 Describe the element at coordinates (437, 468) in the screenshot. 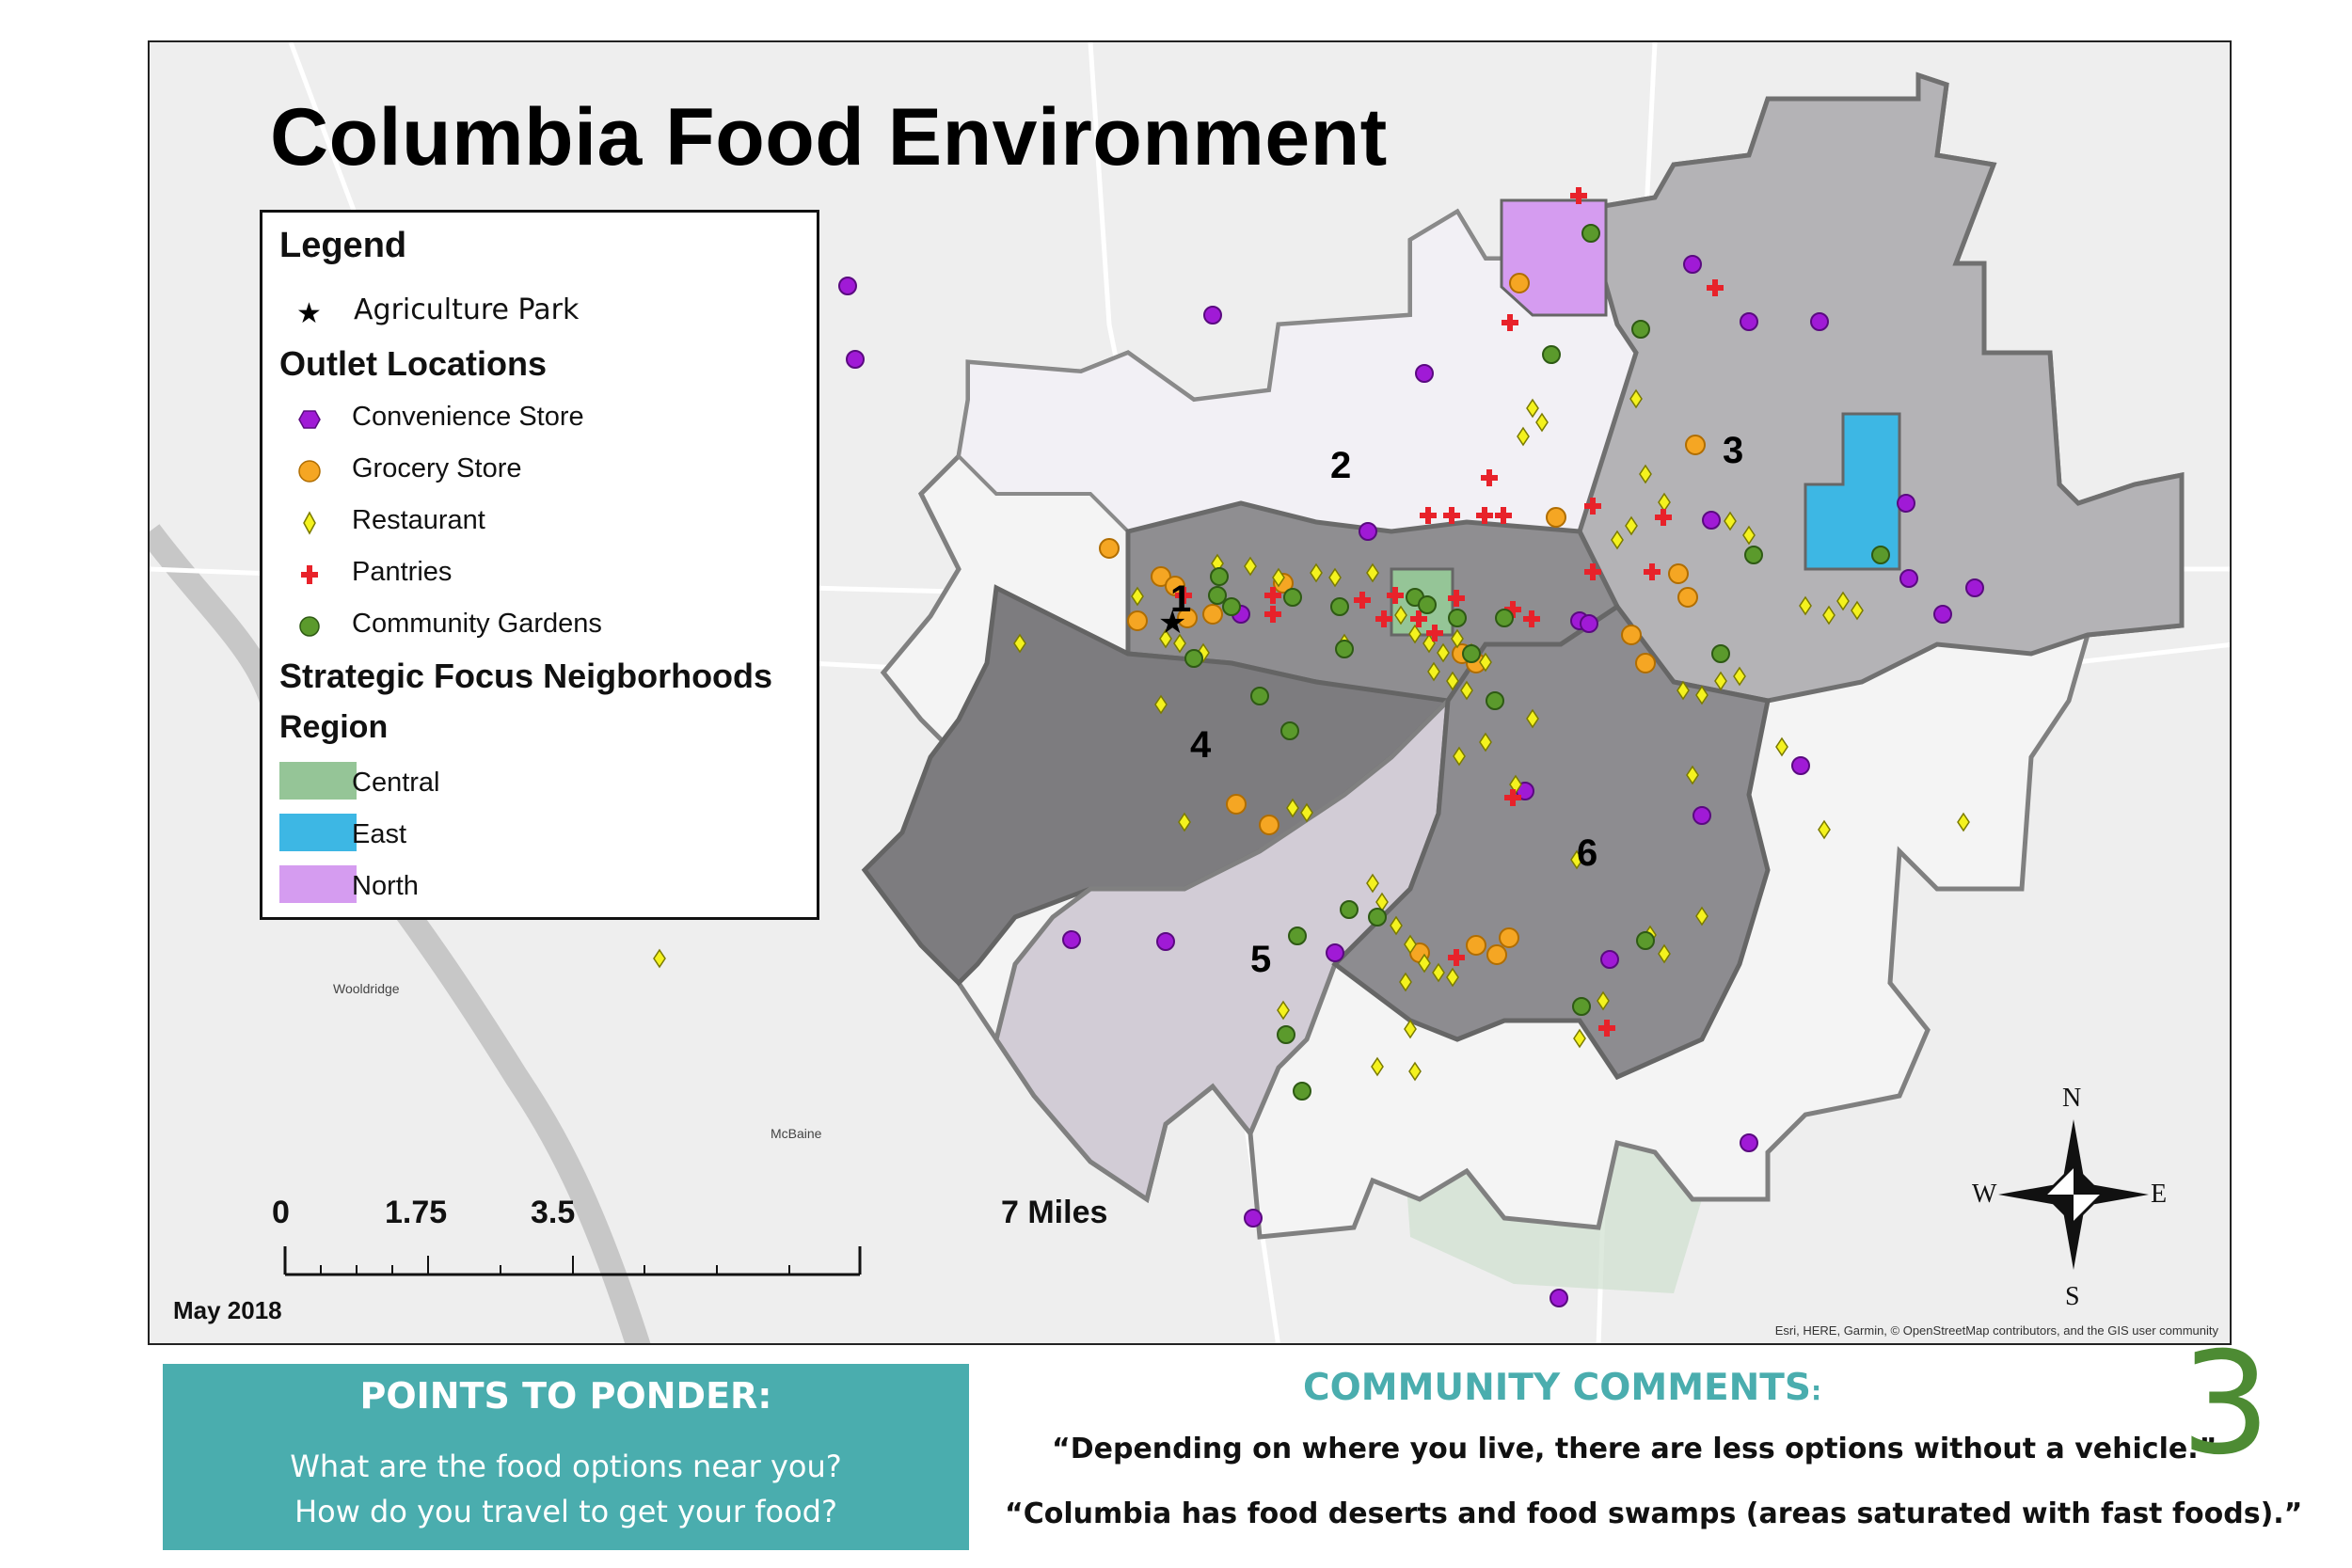

I see `legend-label: Grocery Store` at that location.